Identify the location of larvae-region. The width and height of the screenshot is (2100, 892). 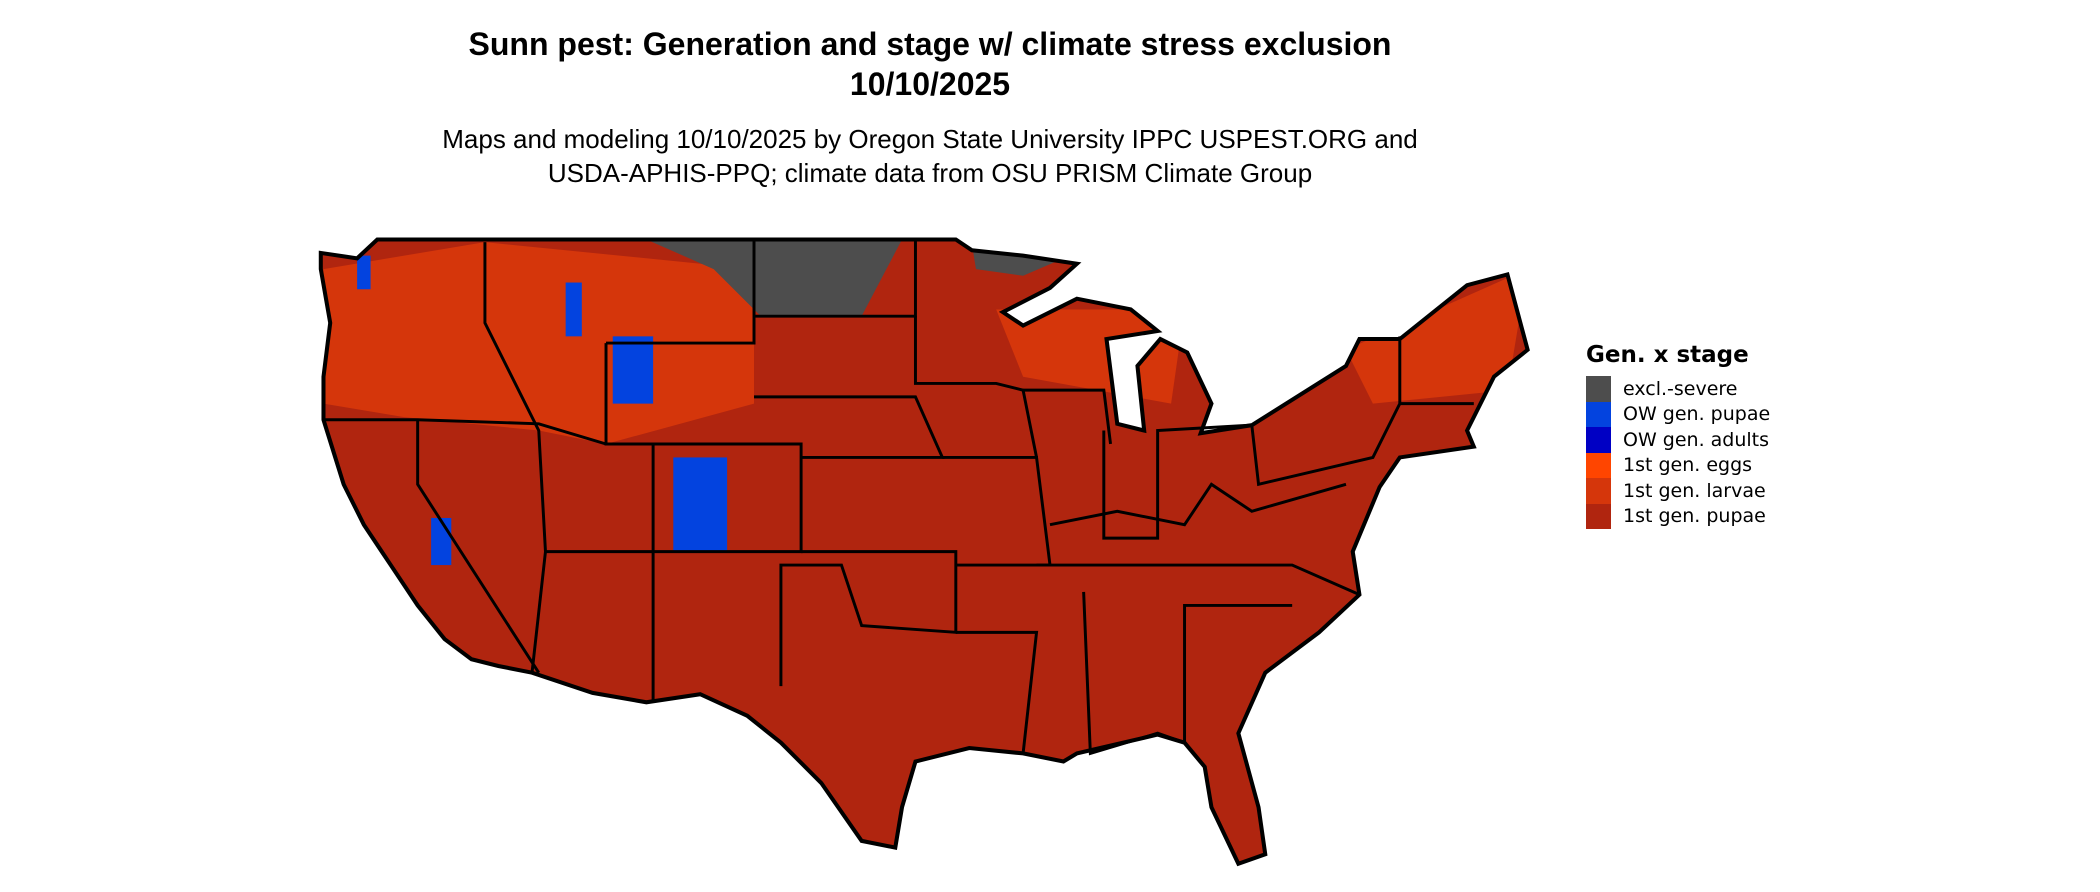
(1436, 336).